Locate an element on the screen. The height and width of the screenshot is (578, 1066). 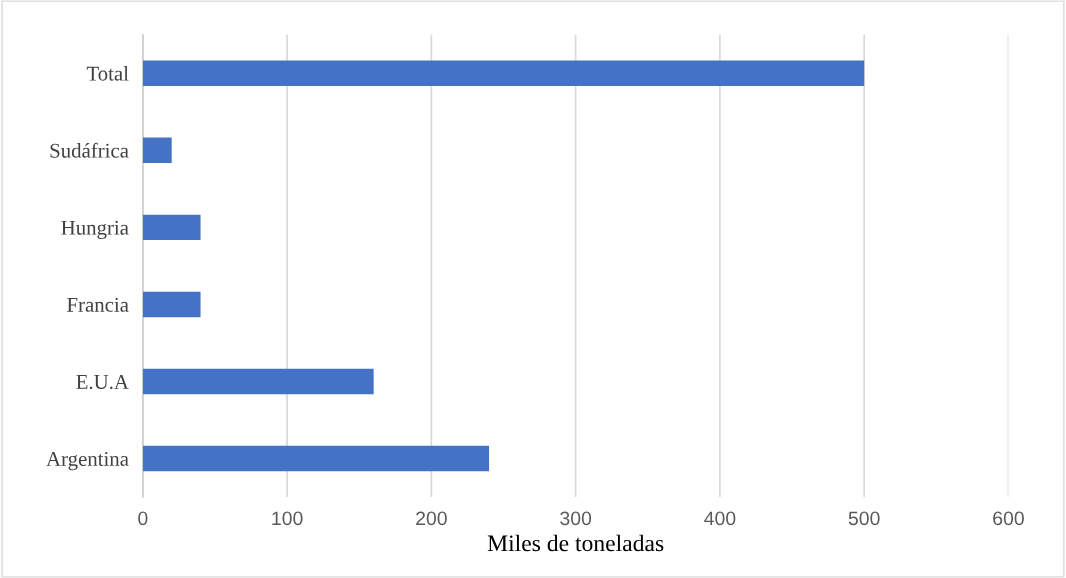
x-tick-label: 200 is located at coordinates (431, 518).